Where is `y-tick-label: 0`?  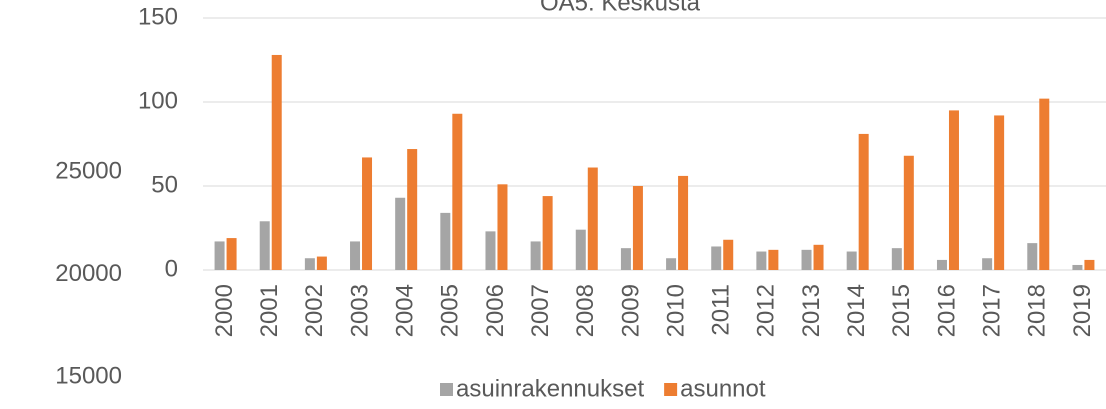 y-tick-label: 0 is located at coordinates (171, 268).